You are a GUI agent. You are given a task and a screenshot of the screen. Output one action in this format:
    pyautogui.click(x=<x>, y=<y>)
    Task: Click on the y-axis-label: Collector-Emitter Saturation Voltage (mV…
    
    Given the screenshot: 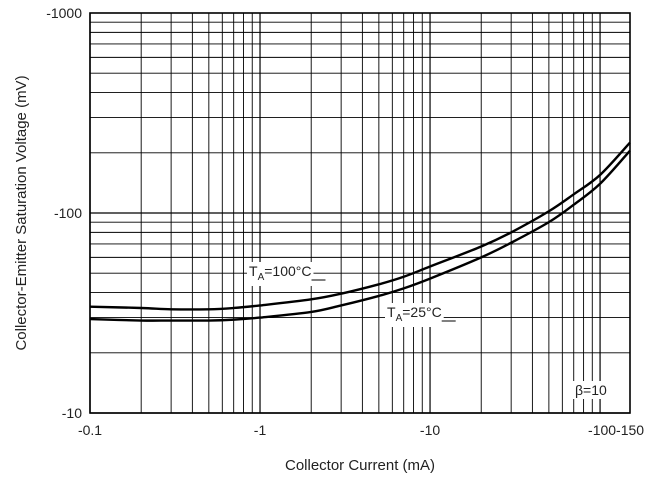 What is the action you would take?
    pyautogui.click(x=21, y=212)
    